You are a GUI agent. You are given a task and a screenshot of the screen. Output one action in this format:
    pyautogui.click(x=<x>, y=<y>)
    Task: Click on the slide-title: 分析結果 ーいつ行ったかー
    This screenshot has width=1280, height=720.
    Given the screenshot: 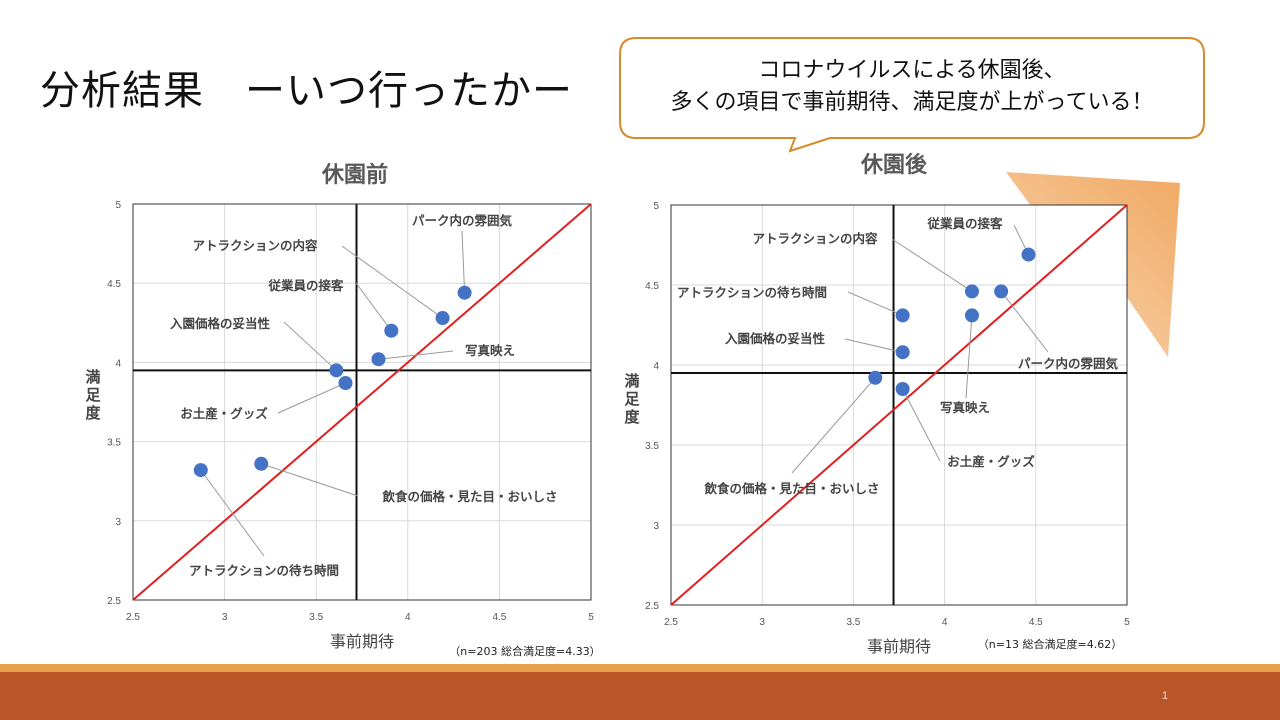 What is the action you would take?
    pyautogui.click(x=306, y=91)
    